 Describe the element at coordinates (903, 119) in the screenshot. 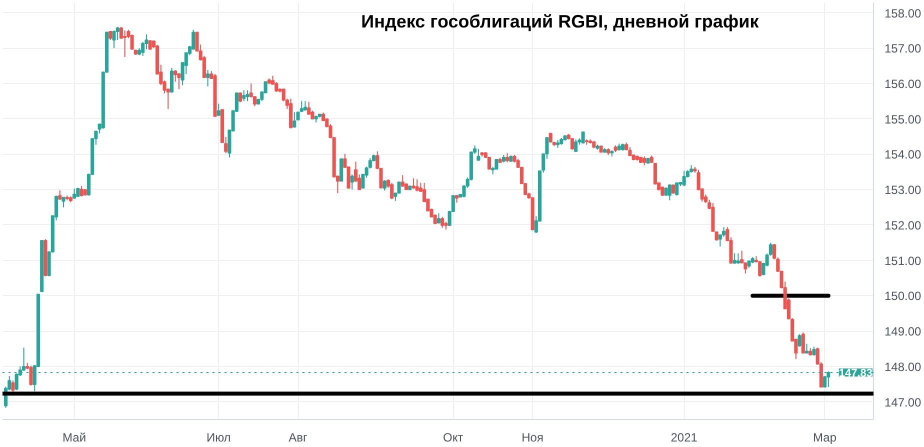

I see `y-tick-label: 155.00` at that location.